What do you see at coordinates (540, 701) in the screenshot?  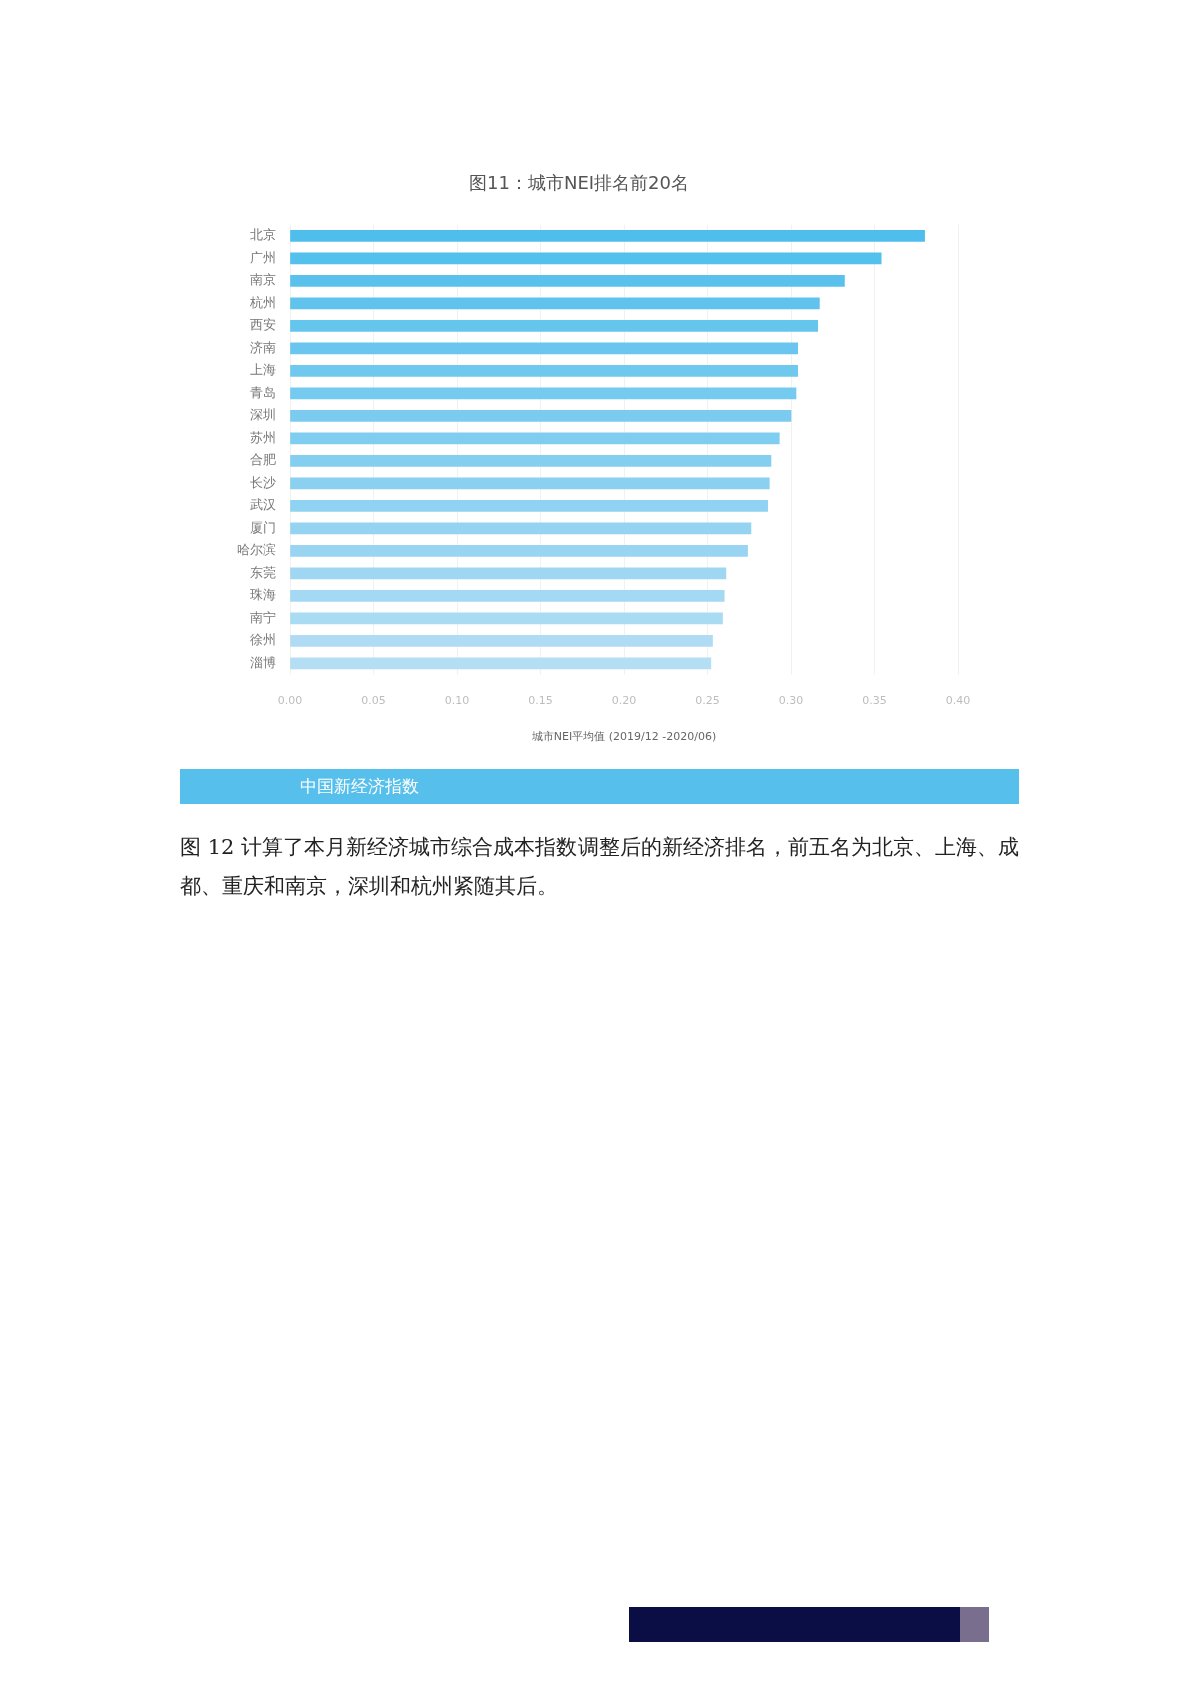 I see `x-tick-label: 0.15` at bounding box center [540, 701].